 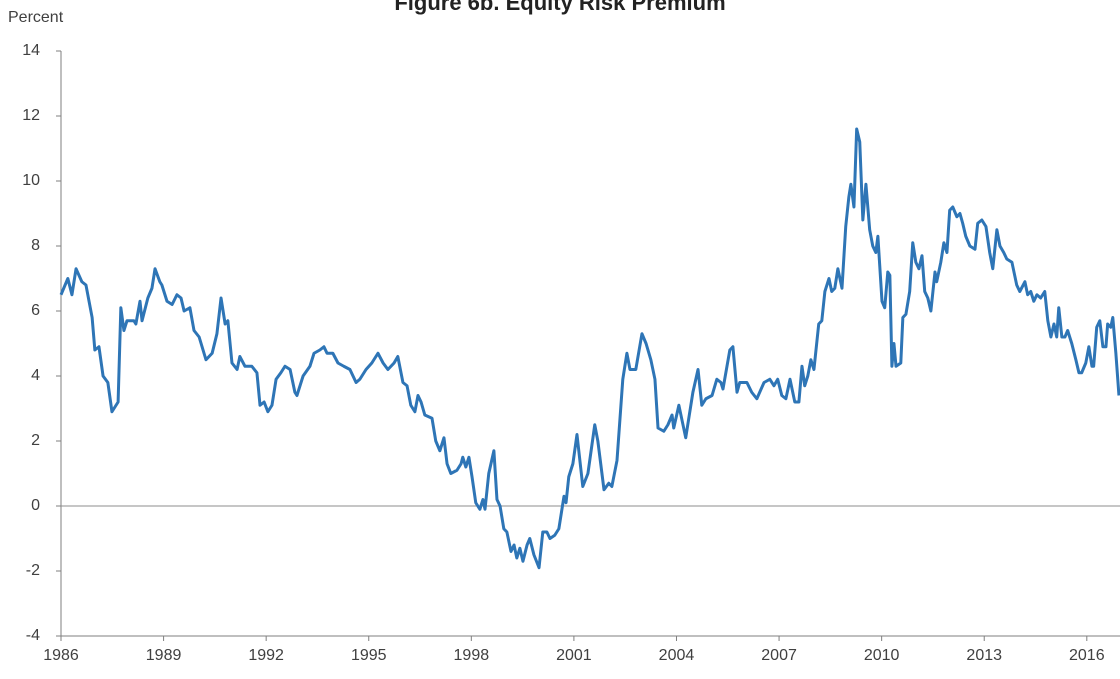 I want to click on x-tick-label: 2001, so click(x=574, y=655).